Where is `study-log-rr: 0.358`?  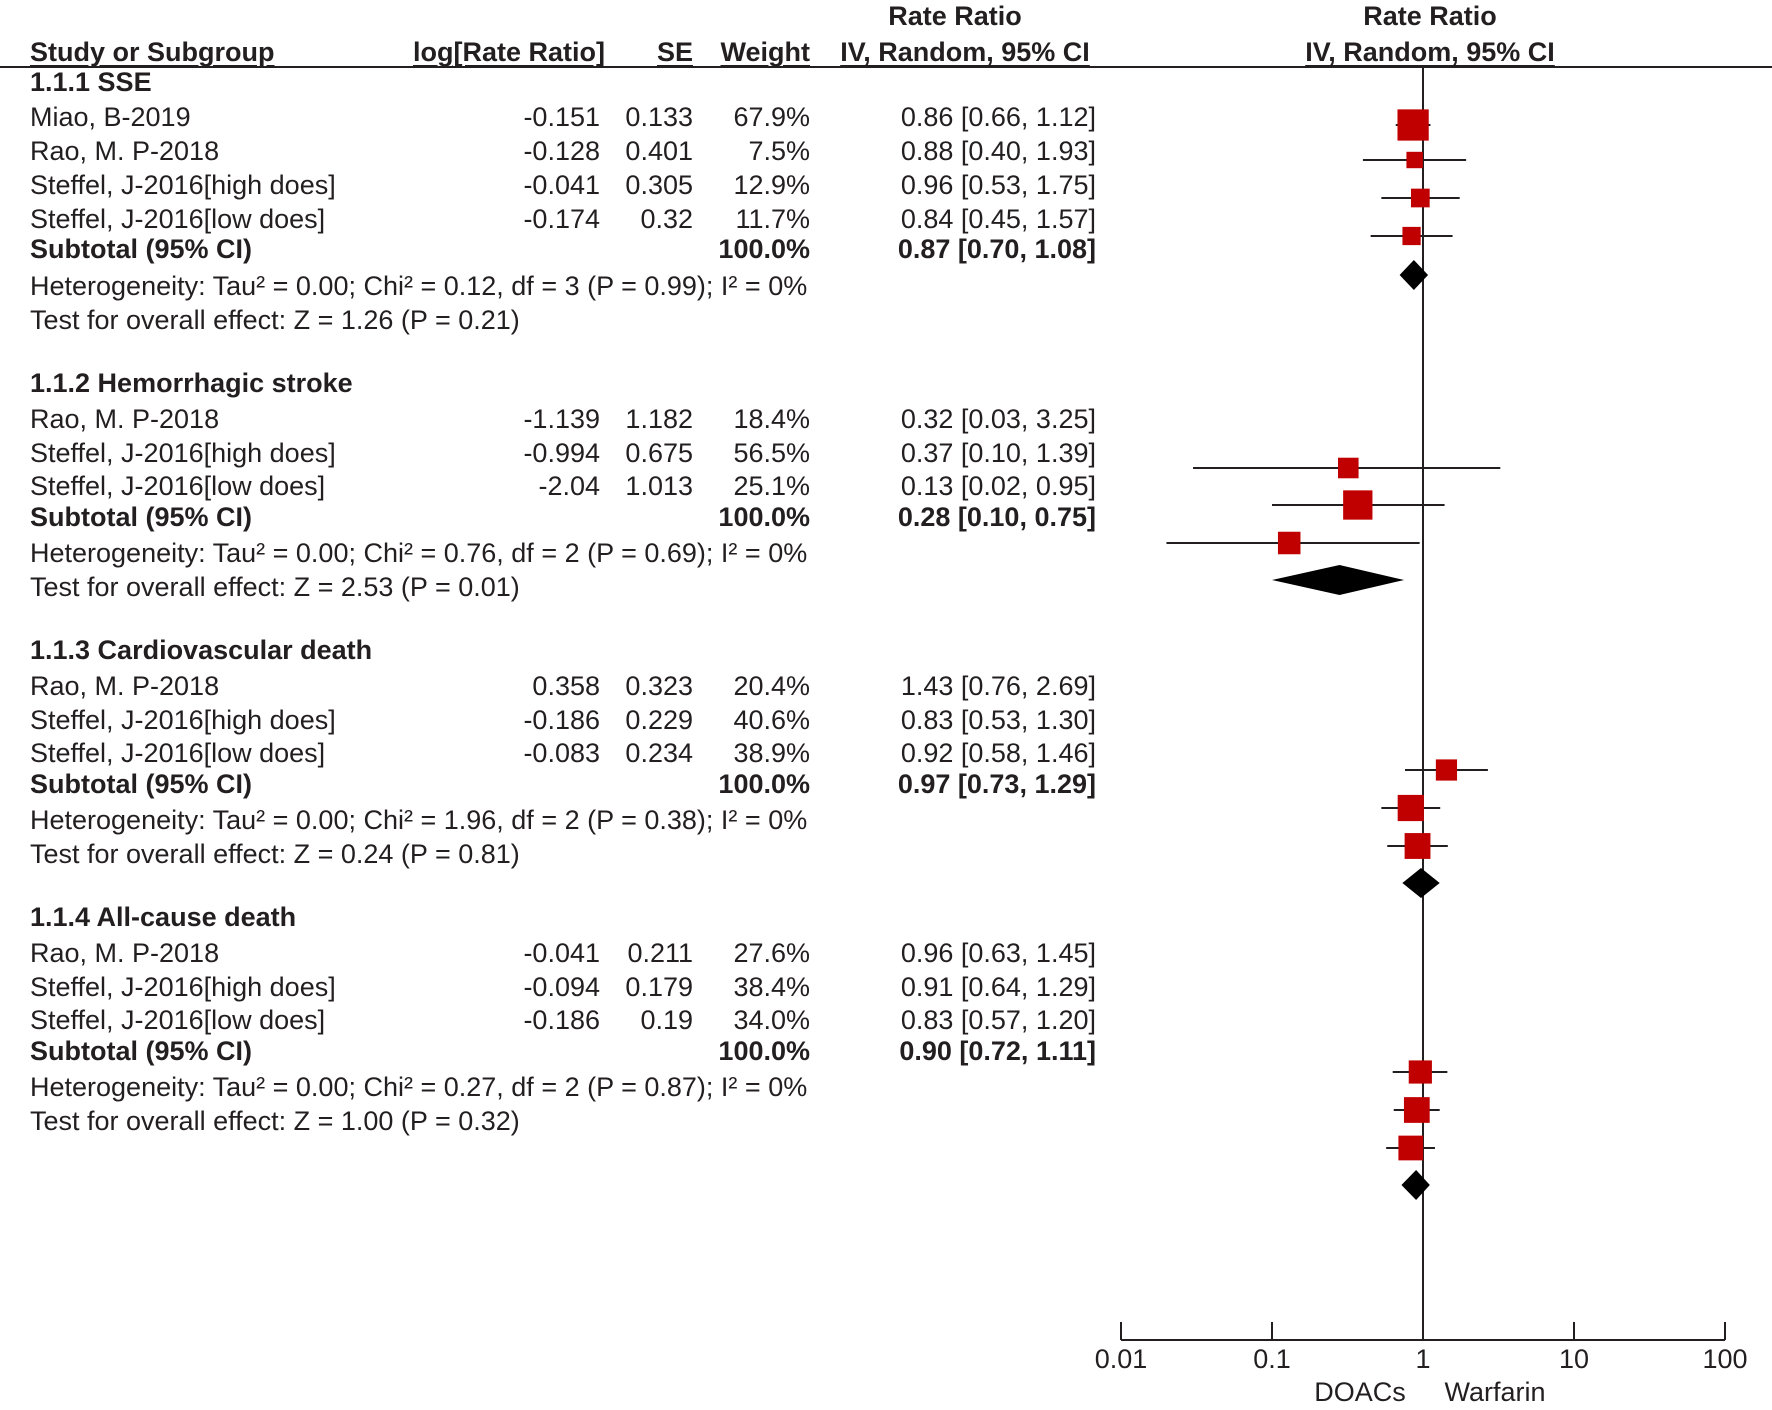
study-log-rr: 0.358 is located at coordinates (566, 686).